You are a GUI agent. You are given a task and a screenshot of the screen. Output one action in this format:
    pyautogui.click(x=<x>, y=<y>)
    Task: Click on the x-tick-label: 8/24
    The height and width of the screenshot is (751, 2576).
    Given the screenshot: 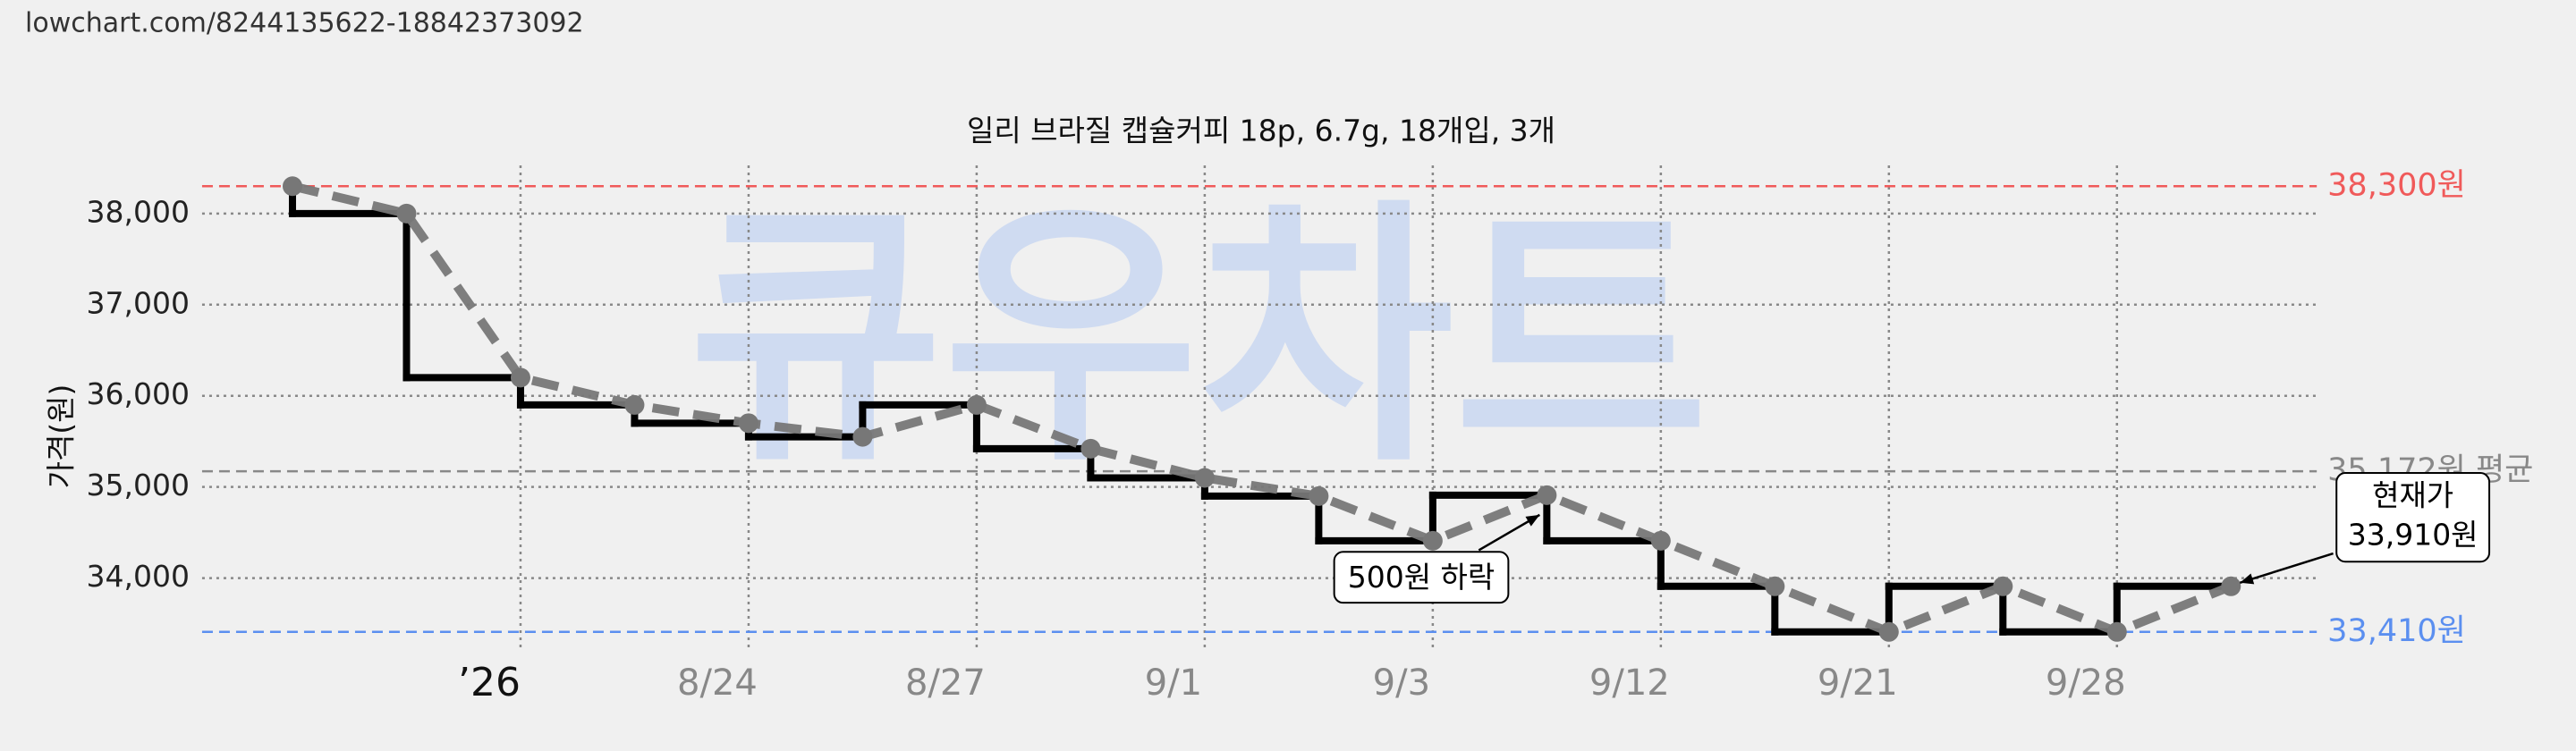 What is the action you would take?
    pyautogui.click(x=717, y=683)
    